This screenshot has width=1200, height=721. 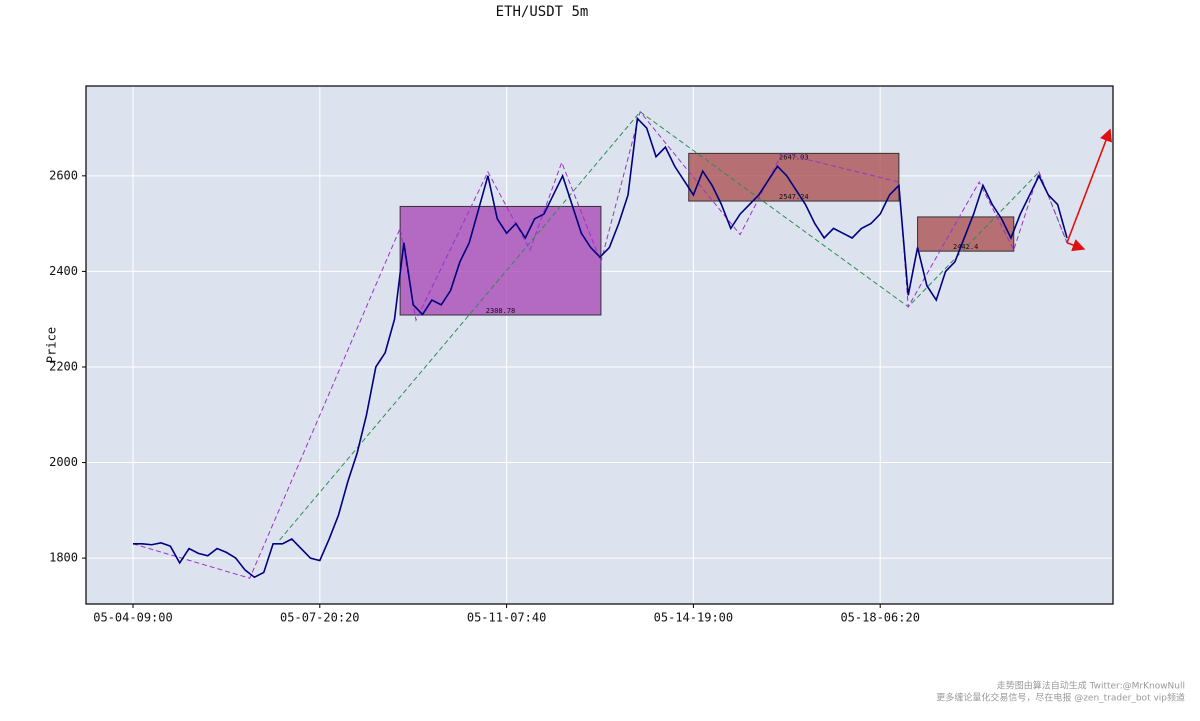 I want to click on y-tick-label: 2400, so click(x=63, y=271).